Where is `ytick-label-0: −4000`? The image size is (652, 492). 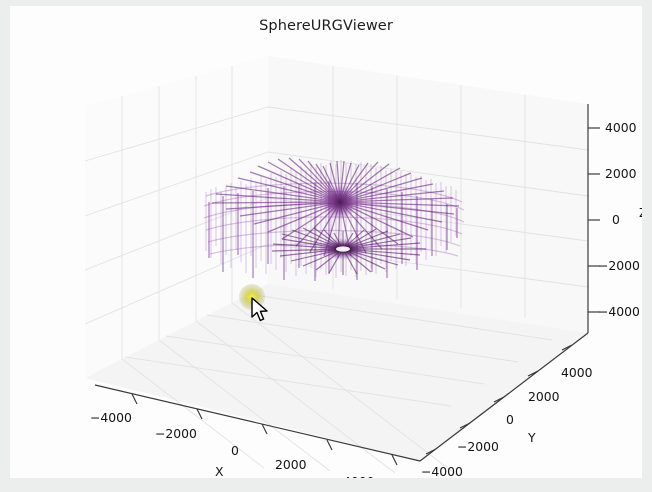
ytick-label-0: −4000 is located at coordinates (442, 471).